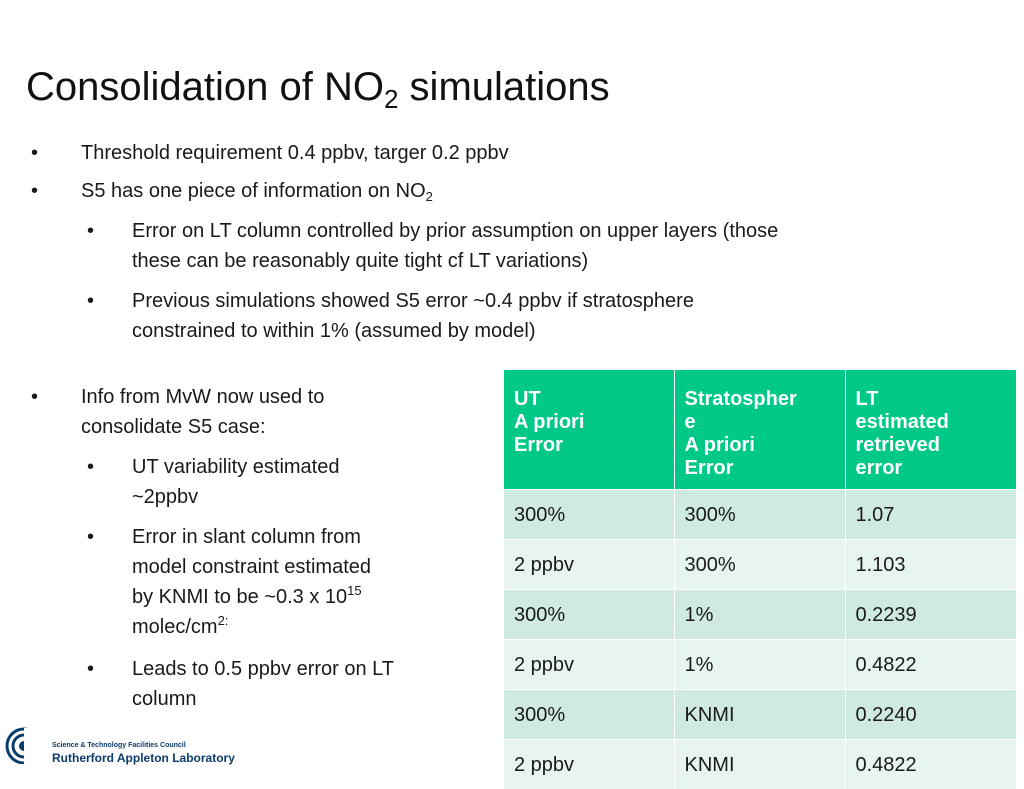 The image size is (1024, 789). What do you see at coordinates (143, 758) in the screenshot?
I see `logo-laboratory: Rutherford Appleton Laboratory` at bounding box center [143, 758].